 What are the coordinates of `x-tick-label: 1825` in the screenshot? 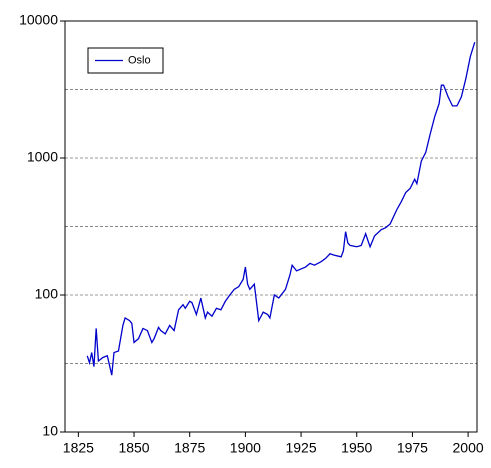 It's located at (78, 448).